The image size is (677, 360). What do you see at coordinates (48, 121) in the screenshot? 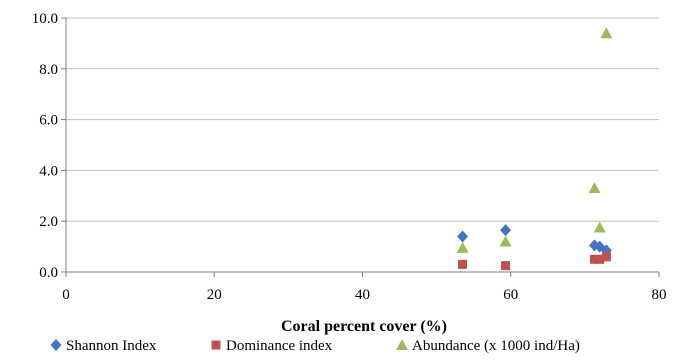
I see `y-tick-label: 6.0` at bounding box center [48, 121].